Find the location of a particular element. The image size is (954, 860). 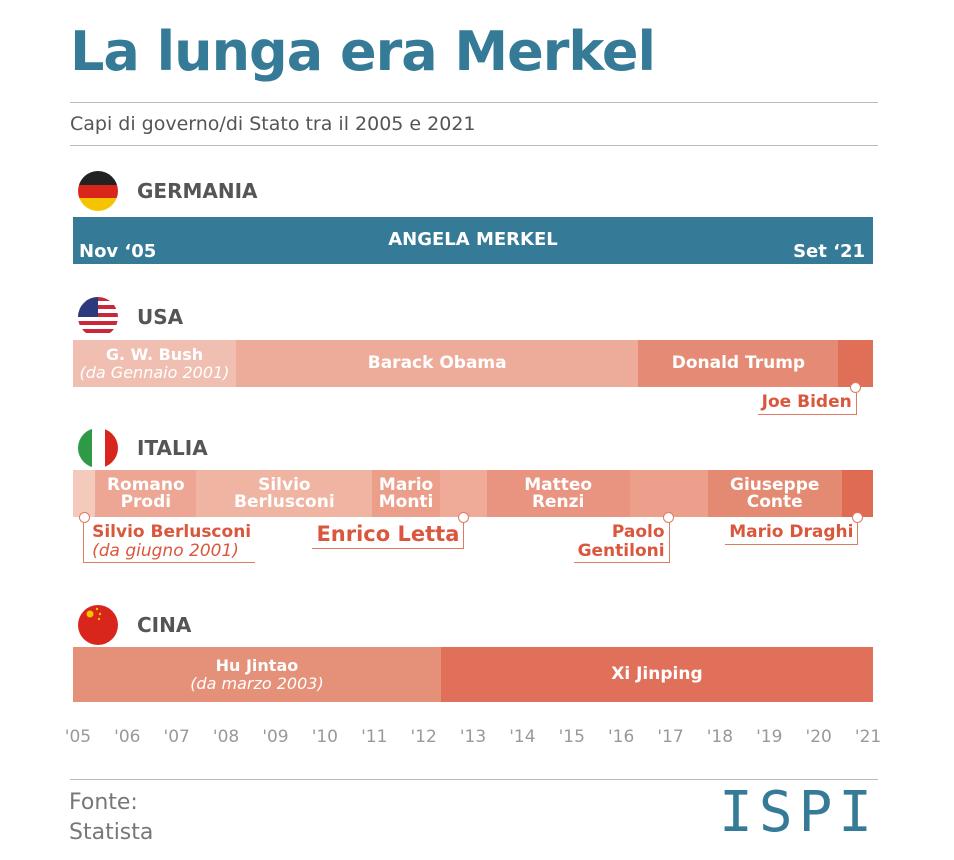

callout-label: Enrico Letta is located at coordinates (388, 536).